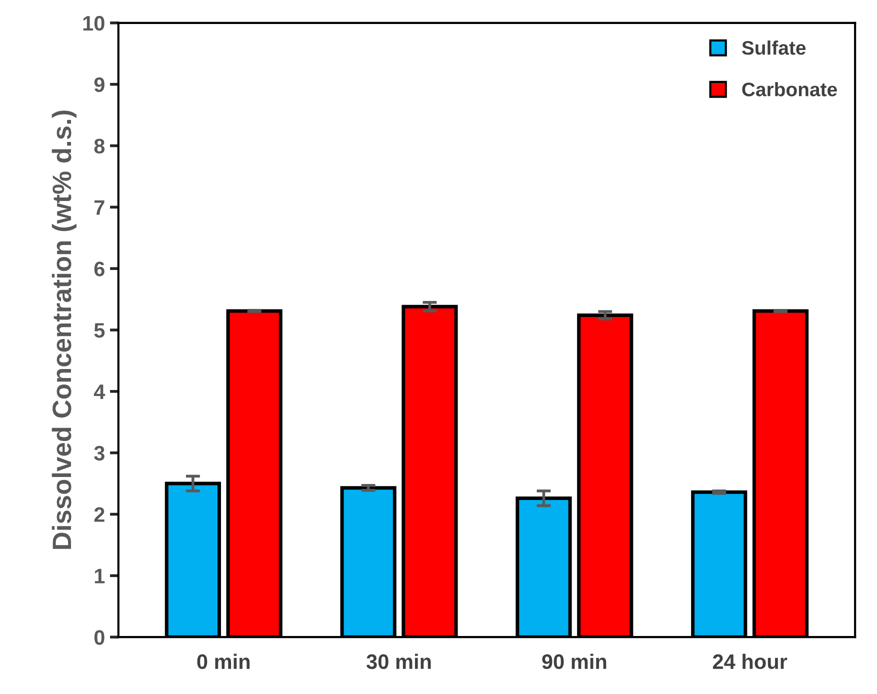 This screenshot has width=877, height=694. I want to click on x-tick-label: 90 min, so click(574, 662).